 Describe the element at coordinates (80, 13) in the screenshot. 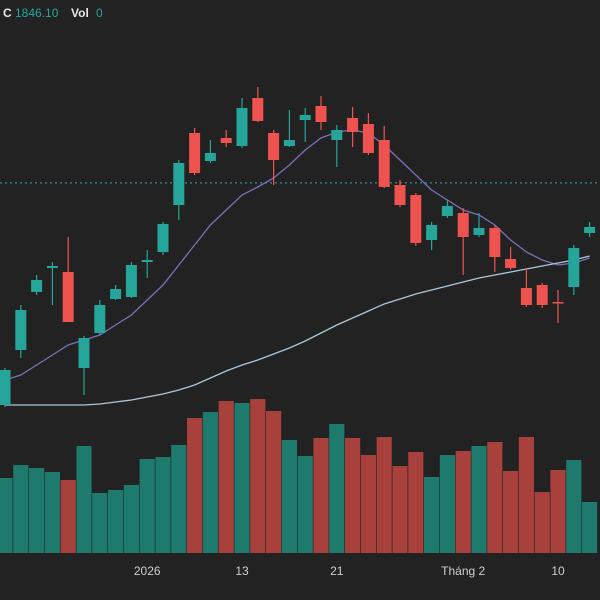

I see `volume-prefix: Vol` at that location.